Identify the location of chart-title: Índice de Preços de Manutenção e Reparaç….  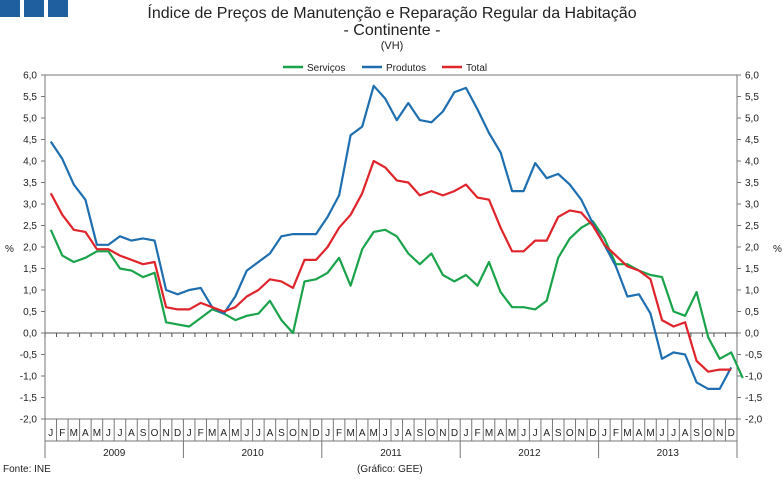
(392, 13).